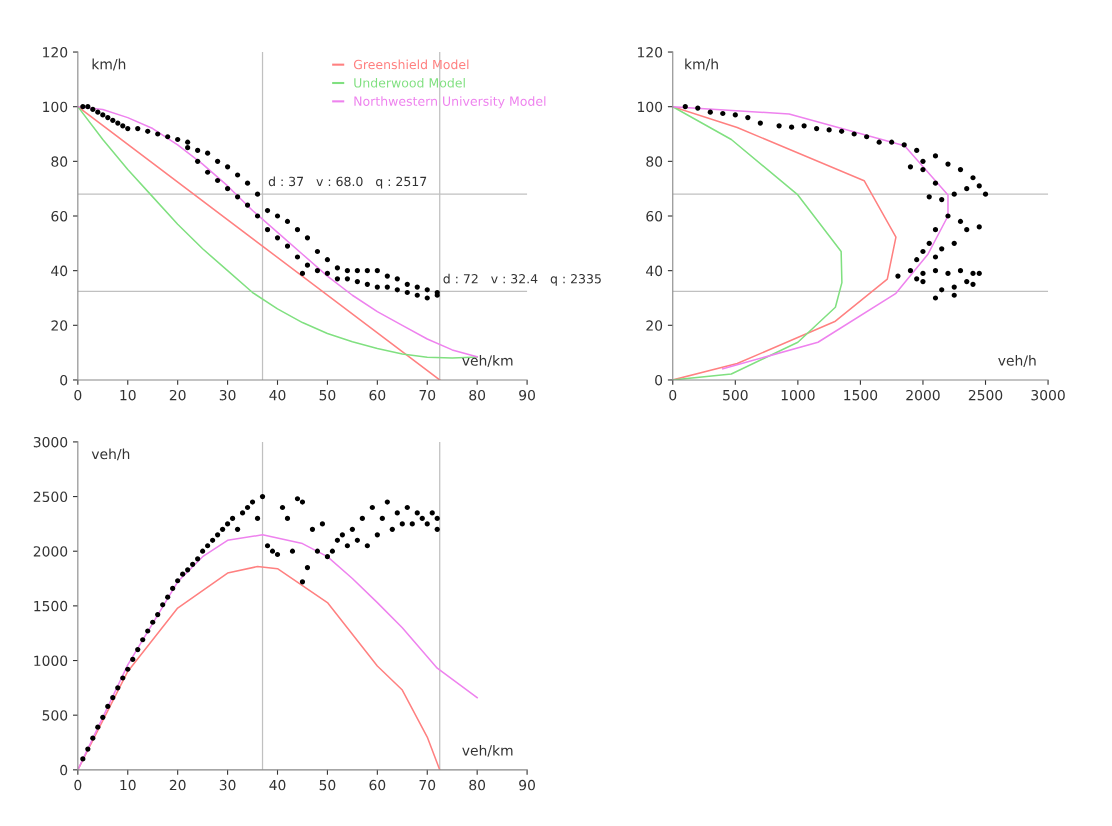 This screenshot has width=1112, height=826. Describe the element at coordinates (50, 442) in the screenshot. I see `y-tick-label: 3000` at that location.